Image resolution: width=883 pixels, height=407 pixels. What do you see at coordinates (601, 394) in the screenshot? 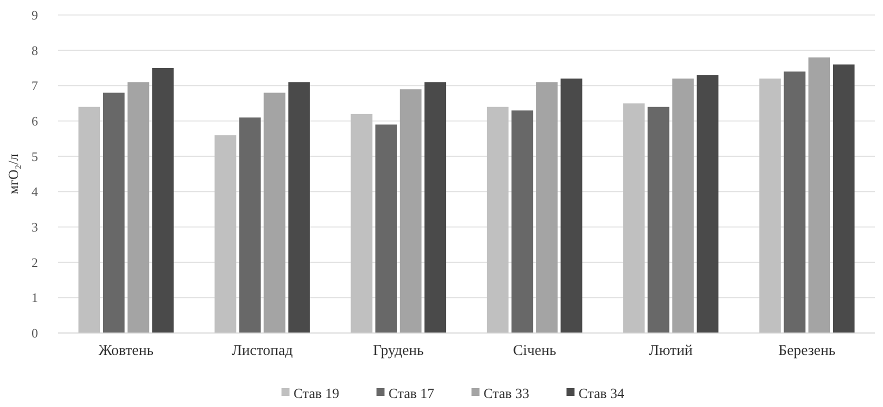
I see `legend-label: Став 34` at bounding box center [601, 394].